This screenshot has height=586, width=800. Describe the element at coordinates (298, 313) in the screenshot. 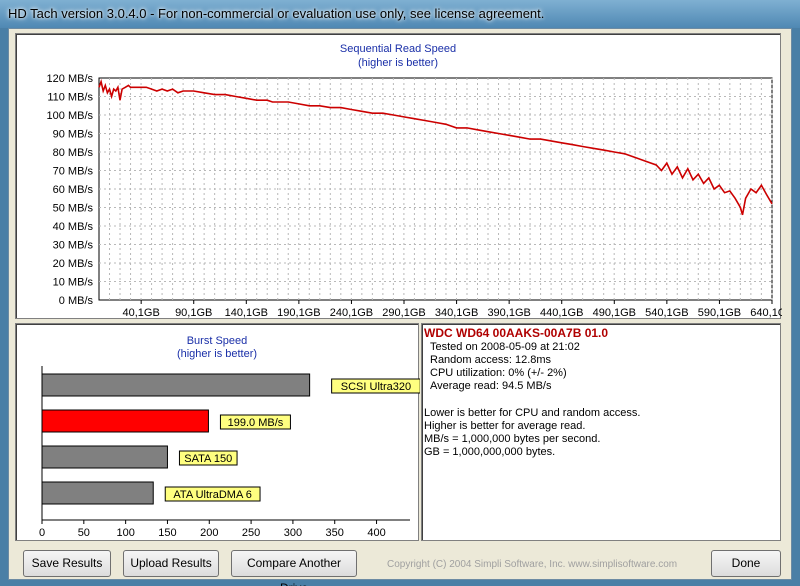

I see `x-tick-label: 190,1GB` at that location.